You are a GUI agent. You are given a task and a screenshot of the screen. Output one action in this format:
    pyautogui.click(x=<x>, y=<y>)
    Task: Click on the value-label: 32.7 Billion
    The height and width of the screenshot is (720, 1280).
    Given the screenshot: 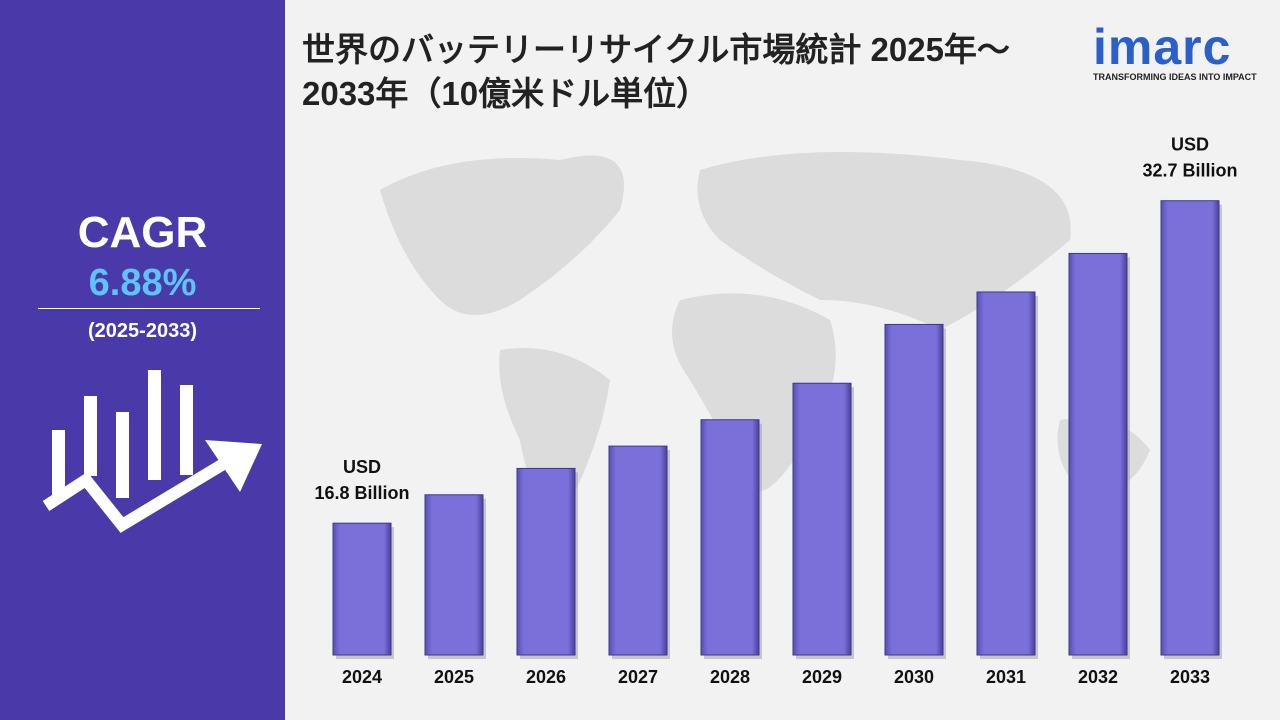 What is the action you would take?
    pyautogui.click(x=1189, y=171)
    